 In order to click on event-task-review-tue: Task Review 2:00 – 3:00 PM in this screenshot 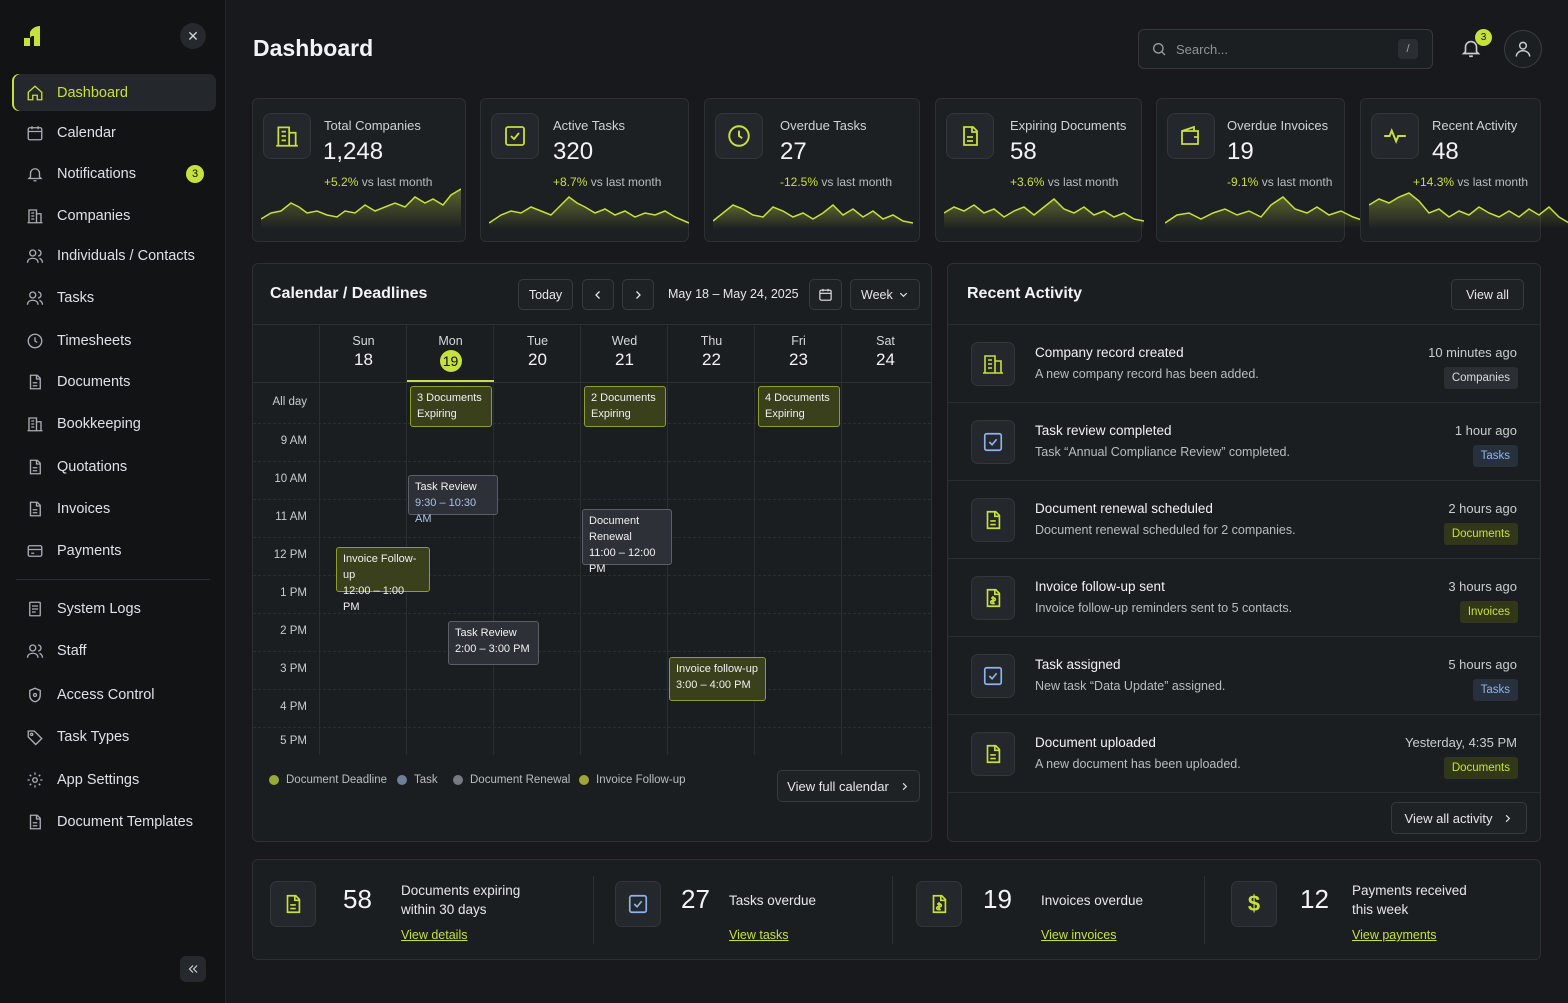, I will do `click(493, 643)`.